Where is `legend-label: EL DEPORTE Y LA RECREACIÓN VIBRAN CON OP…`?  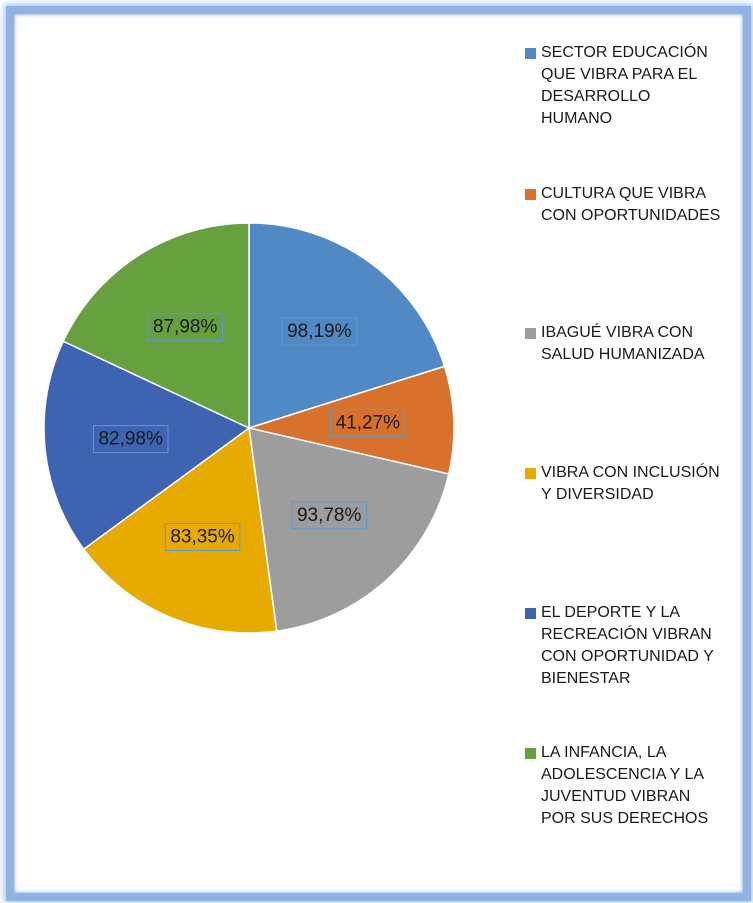
legend-label: EL DEPORTE Y LA RECREACIÓN VIBRAN CON OP… is located at coordinates (627, 645).